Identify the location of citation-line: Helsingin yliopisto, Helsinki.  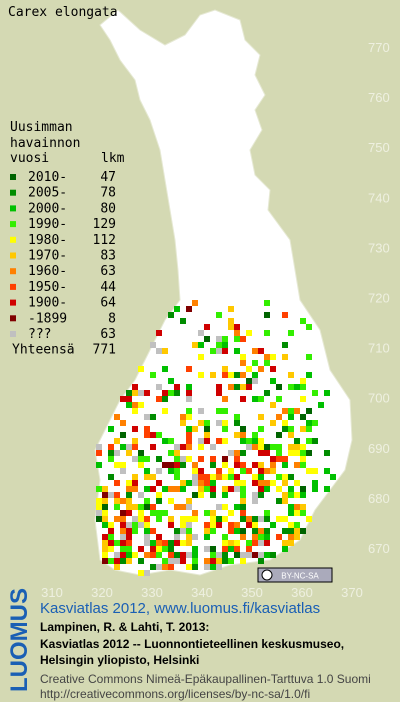
(119, 660).